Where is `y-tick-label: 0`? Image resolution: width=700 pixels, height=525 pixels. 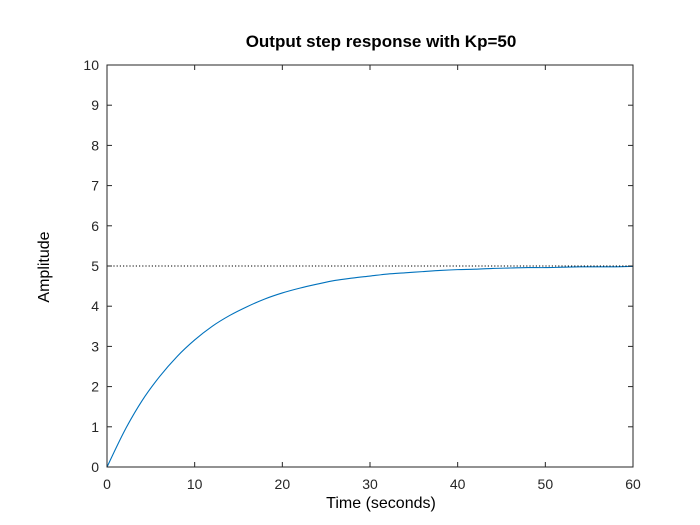
y-tick-label: 0 is located at coordinates (95, 467).